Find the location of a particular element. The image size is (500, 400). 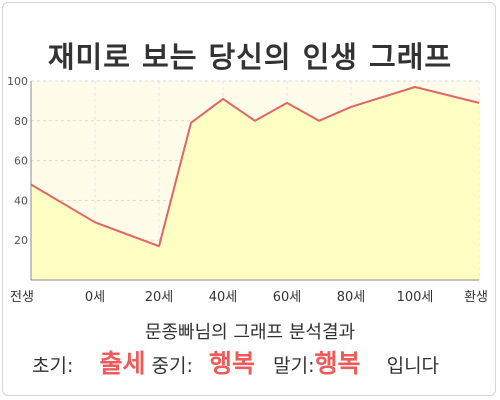

ending-text: 입니다 is located at coordinates (413, 366).